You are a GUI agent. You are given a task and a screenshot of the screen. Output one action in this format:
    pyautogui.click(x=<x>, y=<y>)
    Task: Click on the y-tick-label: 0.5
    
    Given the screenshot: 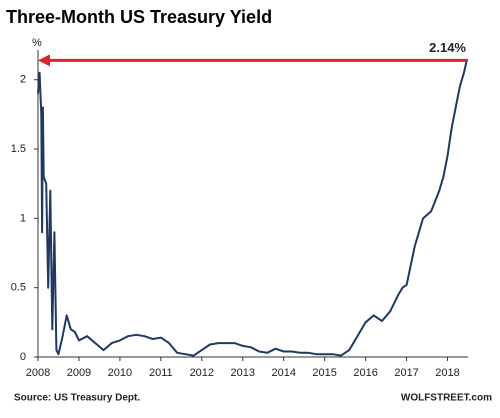 What is the action you would take?
    pyautogui.click(x=18, y=288)
    